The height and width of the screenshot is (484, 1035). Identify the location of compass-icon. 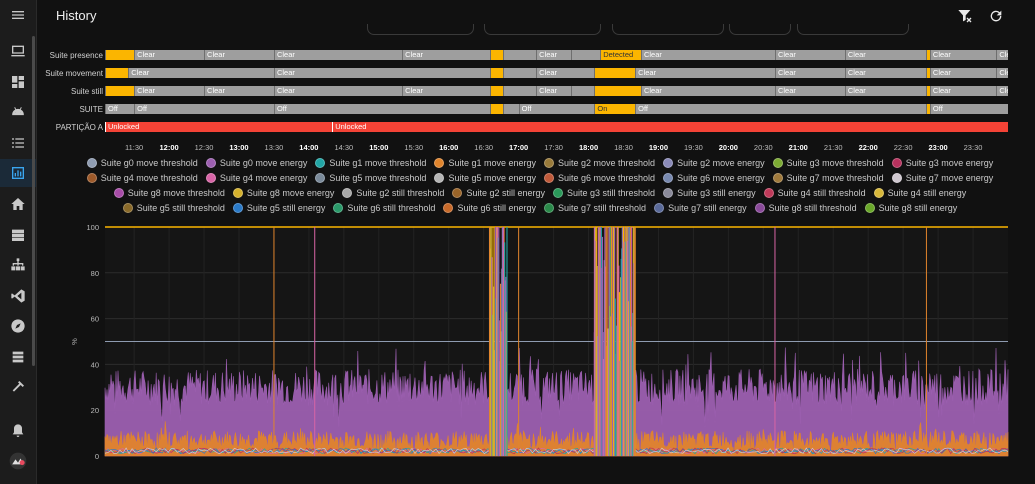
(18, 326).